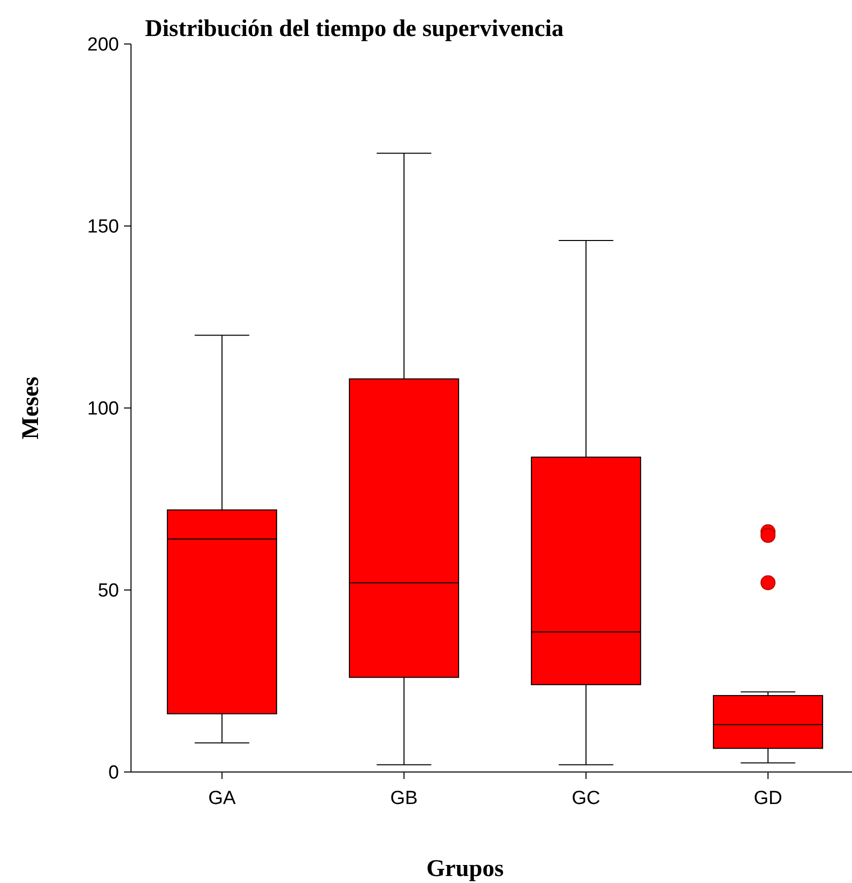 Image resolution: width=852 pixels, height=883 pixels. Describe the element at coordinates (222, 798) in the screenshot. I see `x-tick-label: GA` at that location.